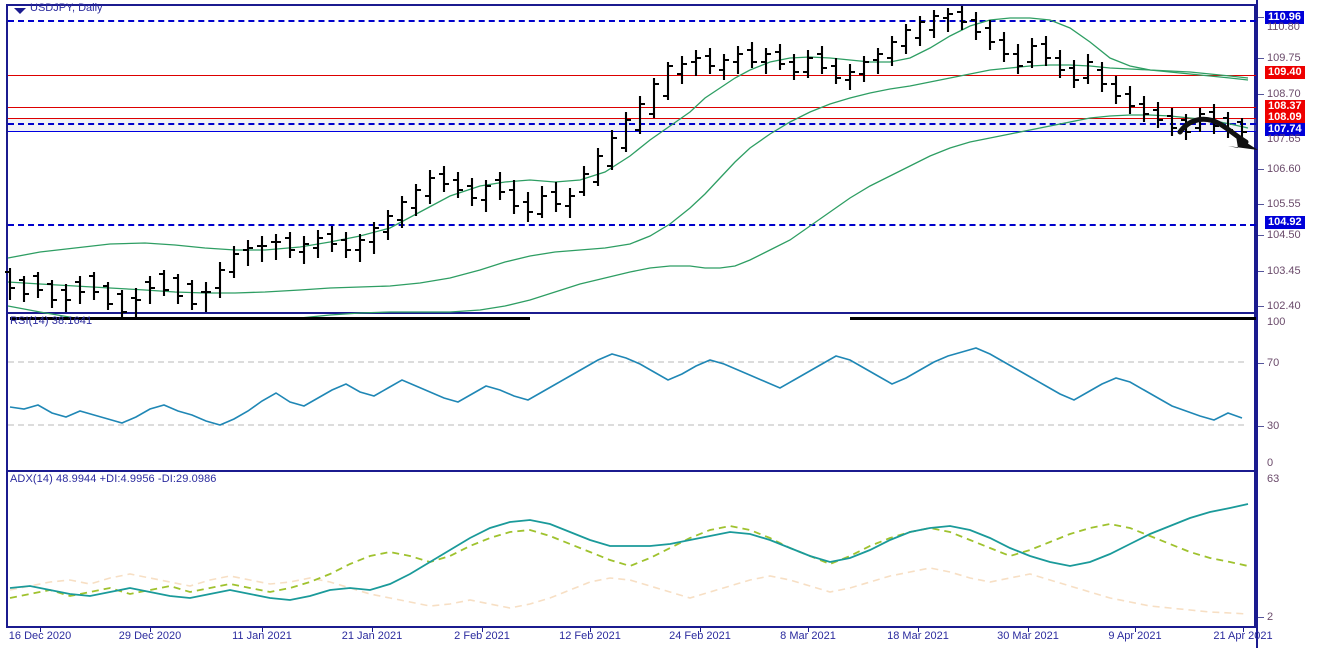 Image resolution: width=1333 pixels, height=648 pixels. I want to click on down-arrow-annotation, so click(1219, 131).